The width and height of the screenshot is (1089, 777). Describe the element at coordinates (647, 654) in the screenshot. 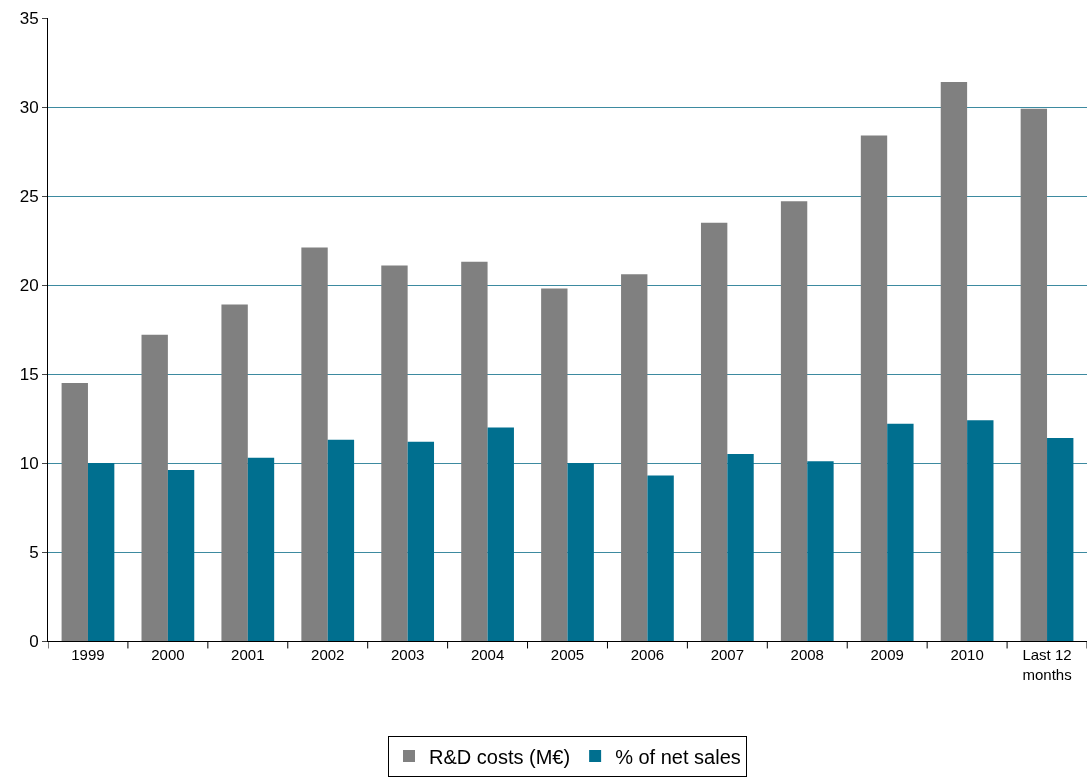

I see `x-tick-label: 2006` at that location.